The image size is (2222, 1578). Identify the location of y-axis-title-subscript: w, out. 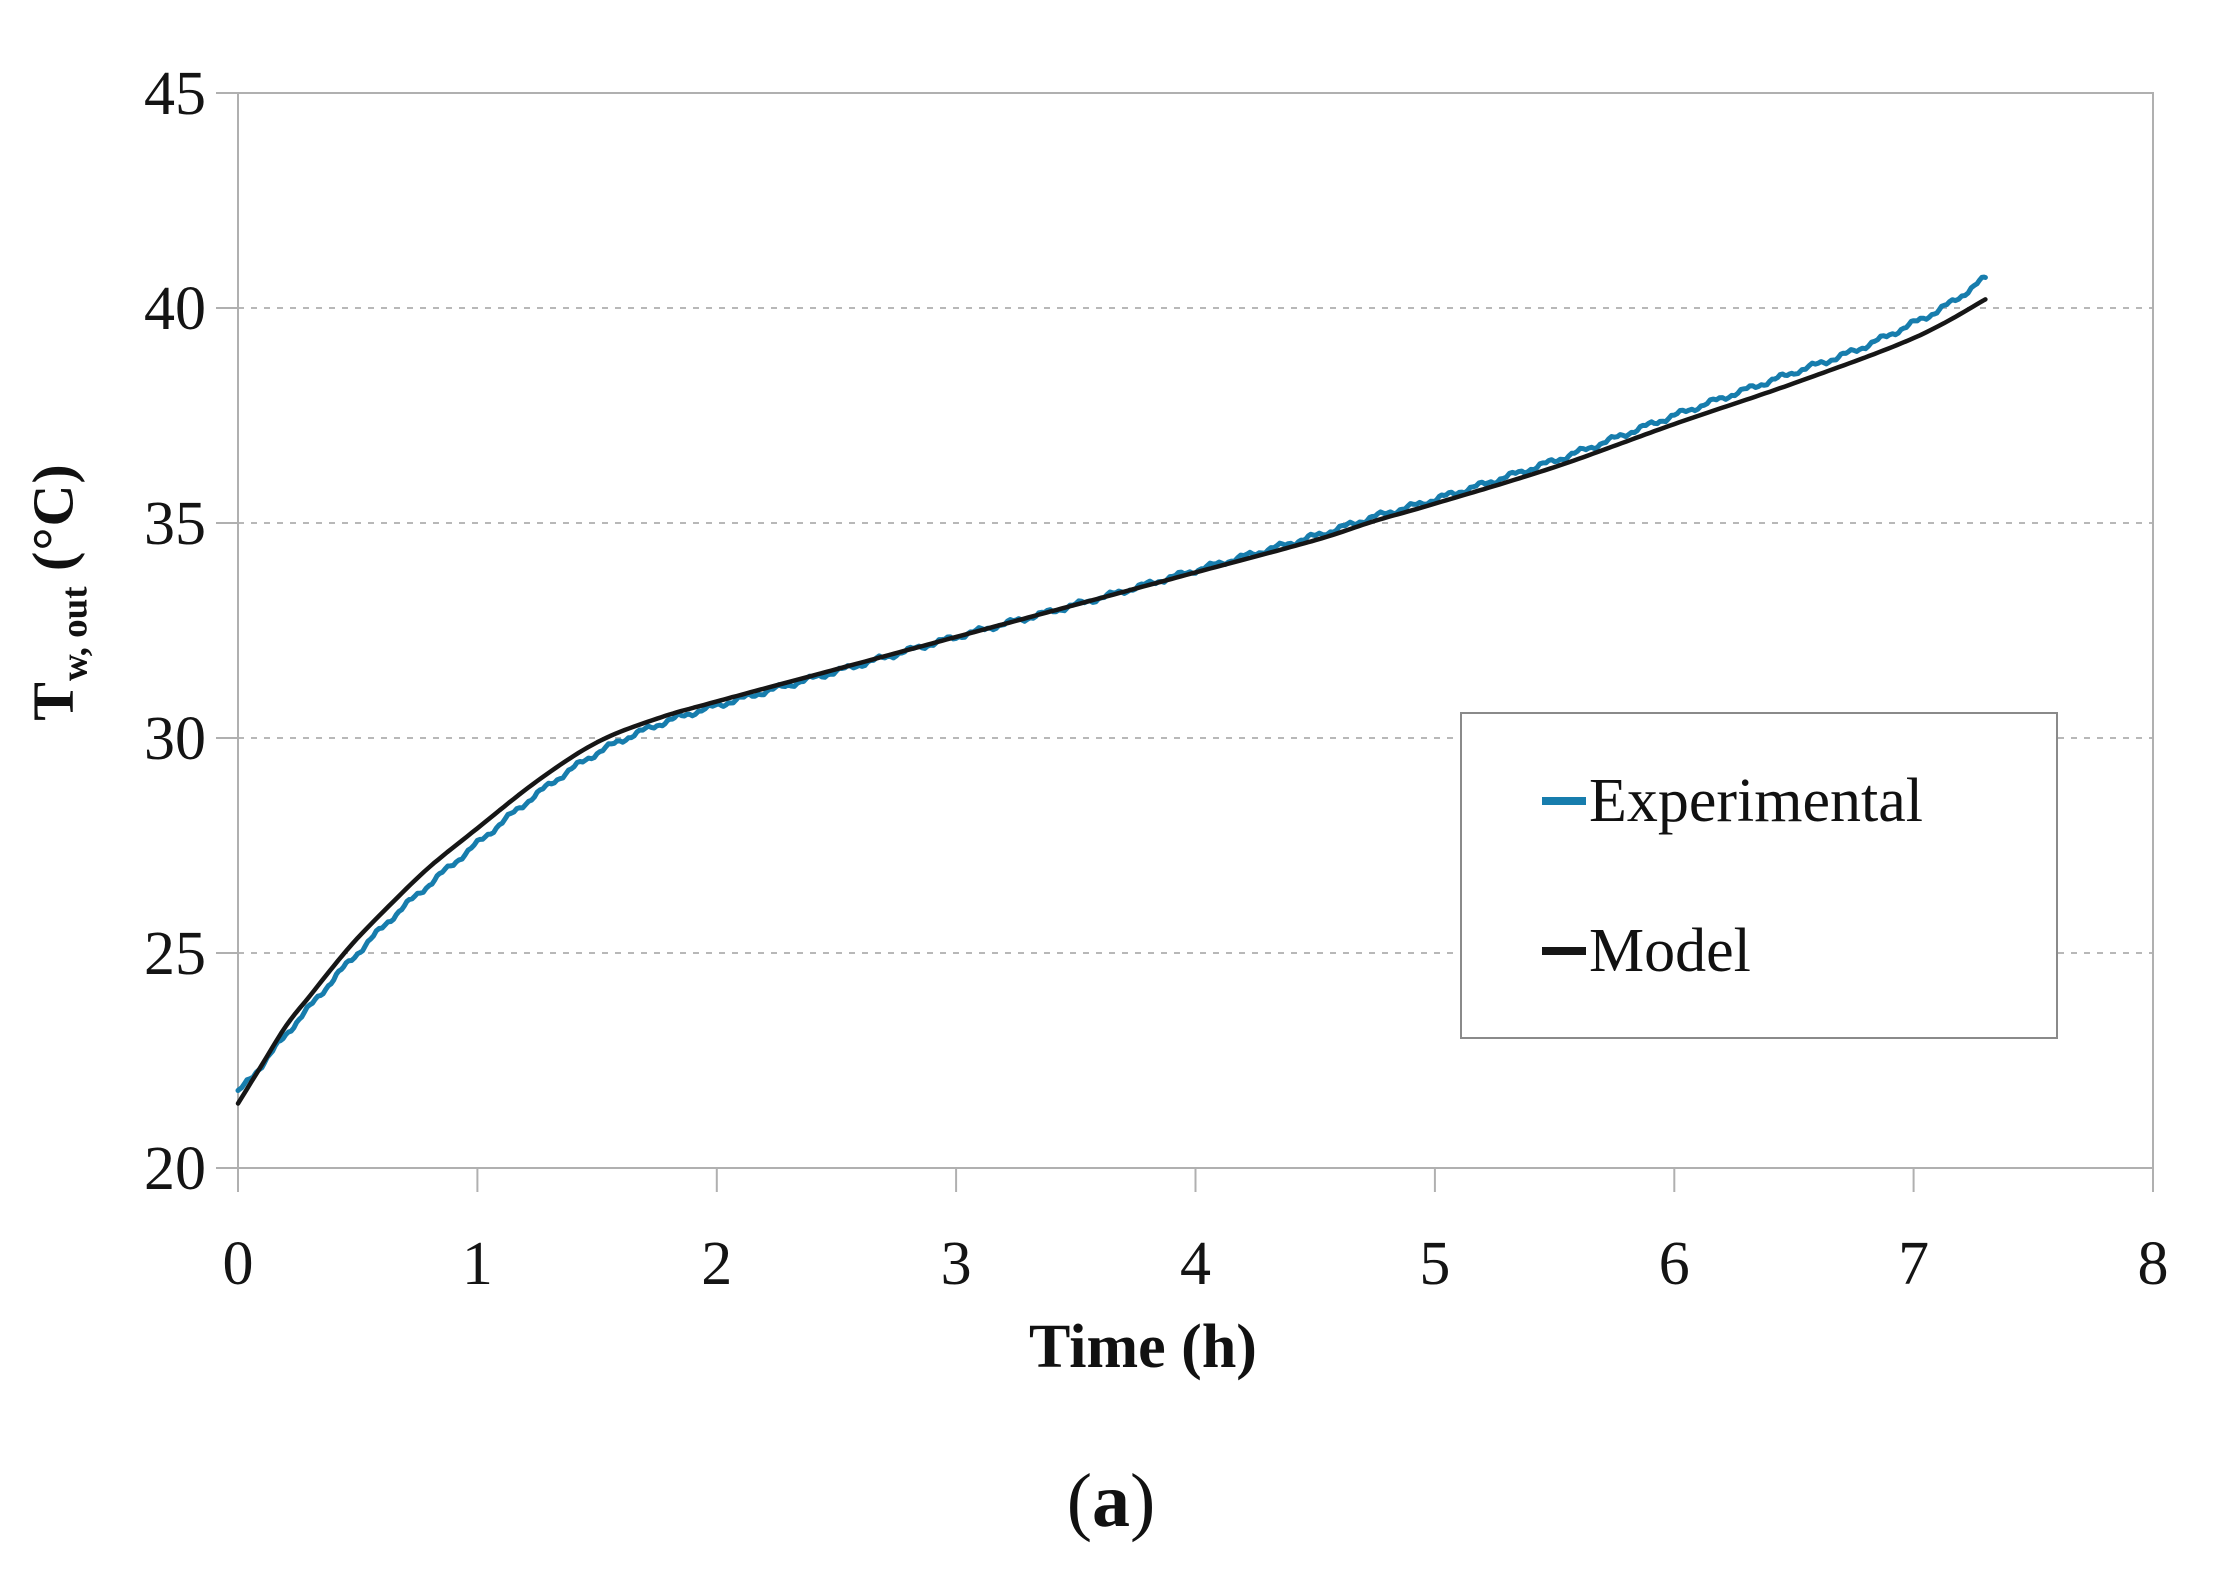
(75, 634).